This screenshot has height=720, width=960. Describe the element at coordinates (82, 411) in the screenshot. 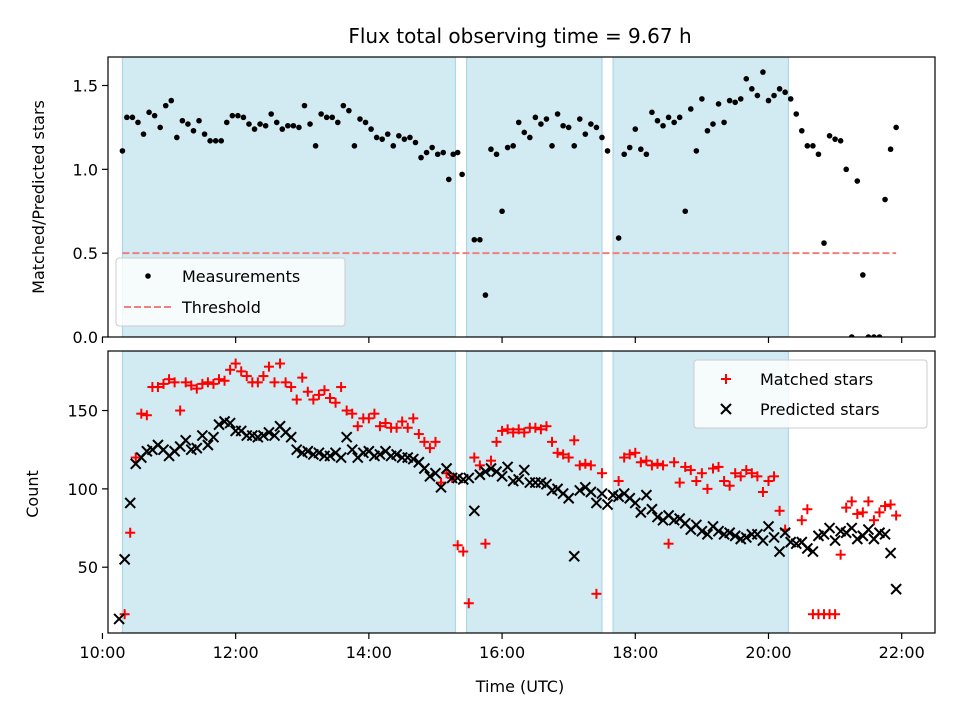

I see `count-y-tick-label: 150` at that location.